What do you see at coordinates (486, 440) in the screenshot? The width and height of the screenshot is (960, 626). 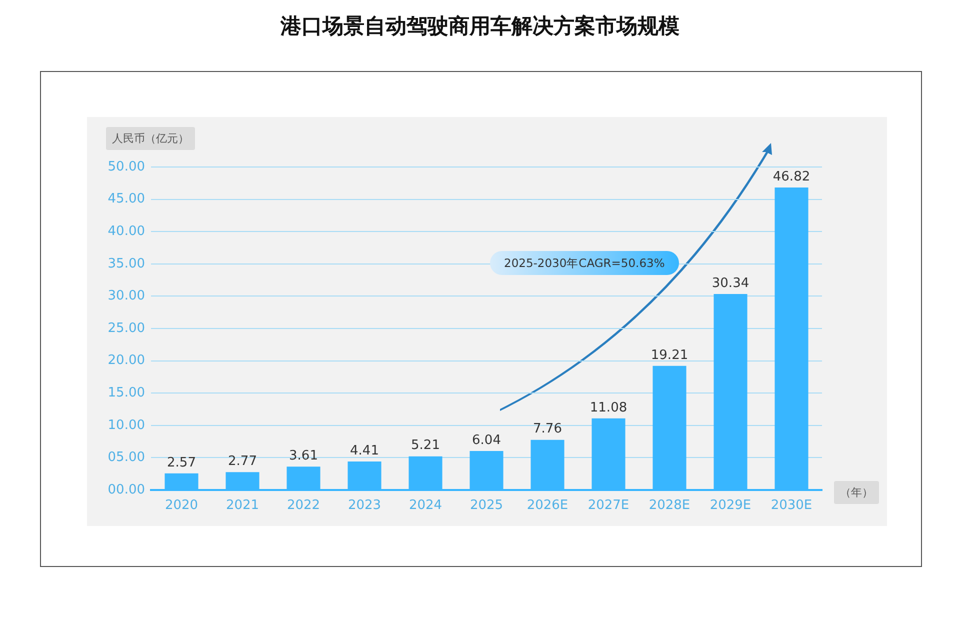 I see `data-label: 6.04` at bounding box center [486, 440].